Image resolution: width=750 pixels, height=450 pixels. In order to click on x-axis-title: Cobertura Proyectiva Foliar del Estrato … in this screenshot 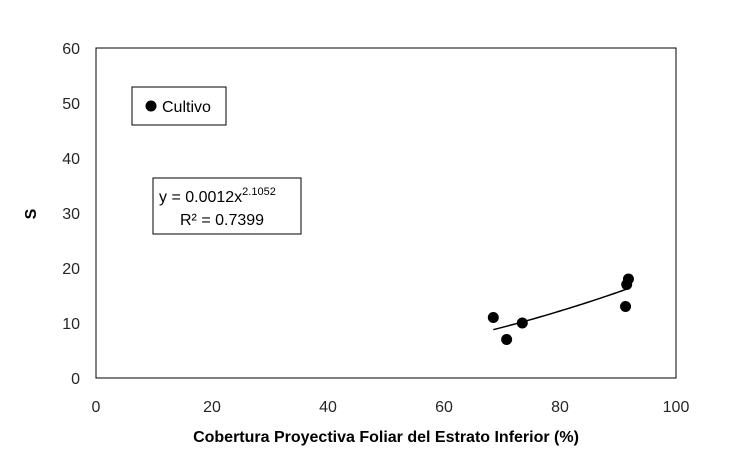, I will do `click(386, 437)`.